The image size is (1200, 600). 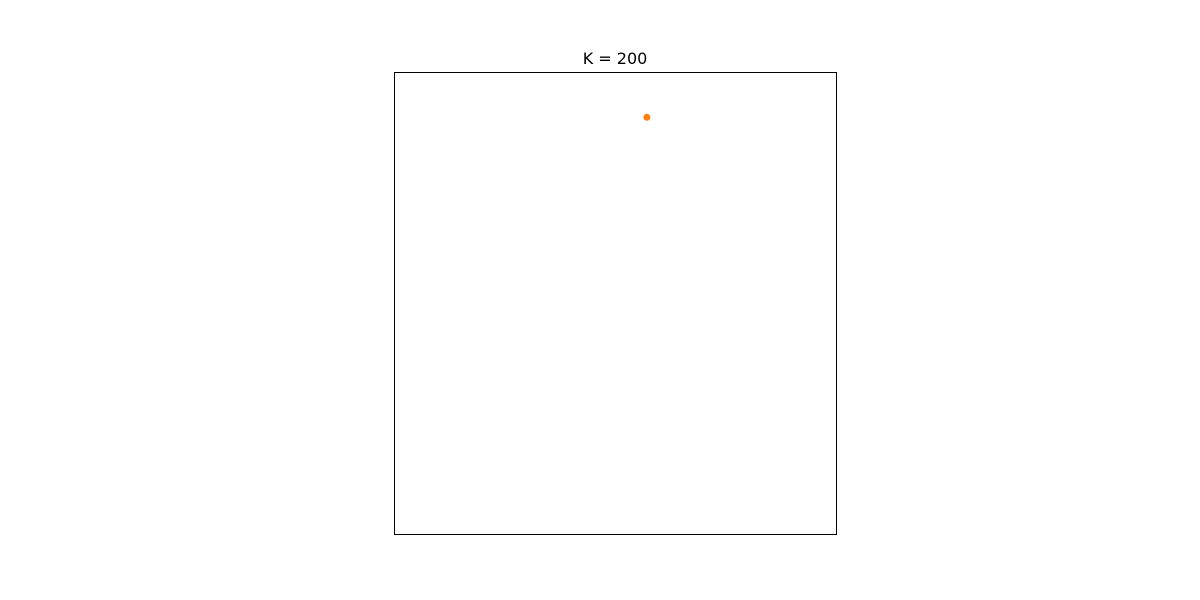 I want to click on scatter-point, so click(x=647, y=117).